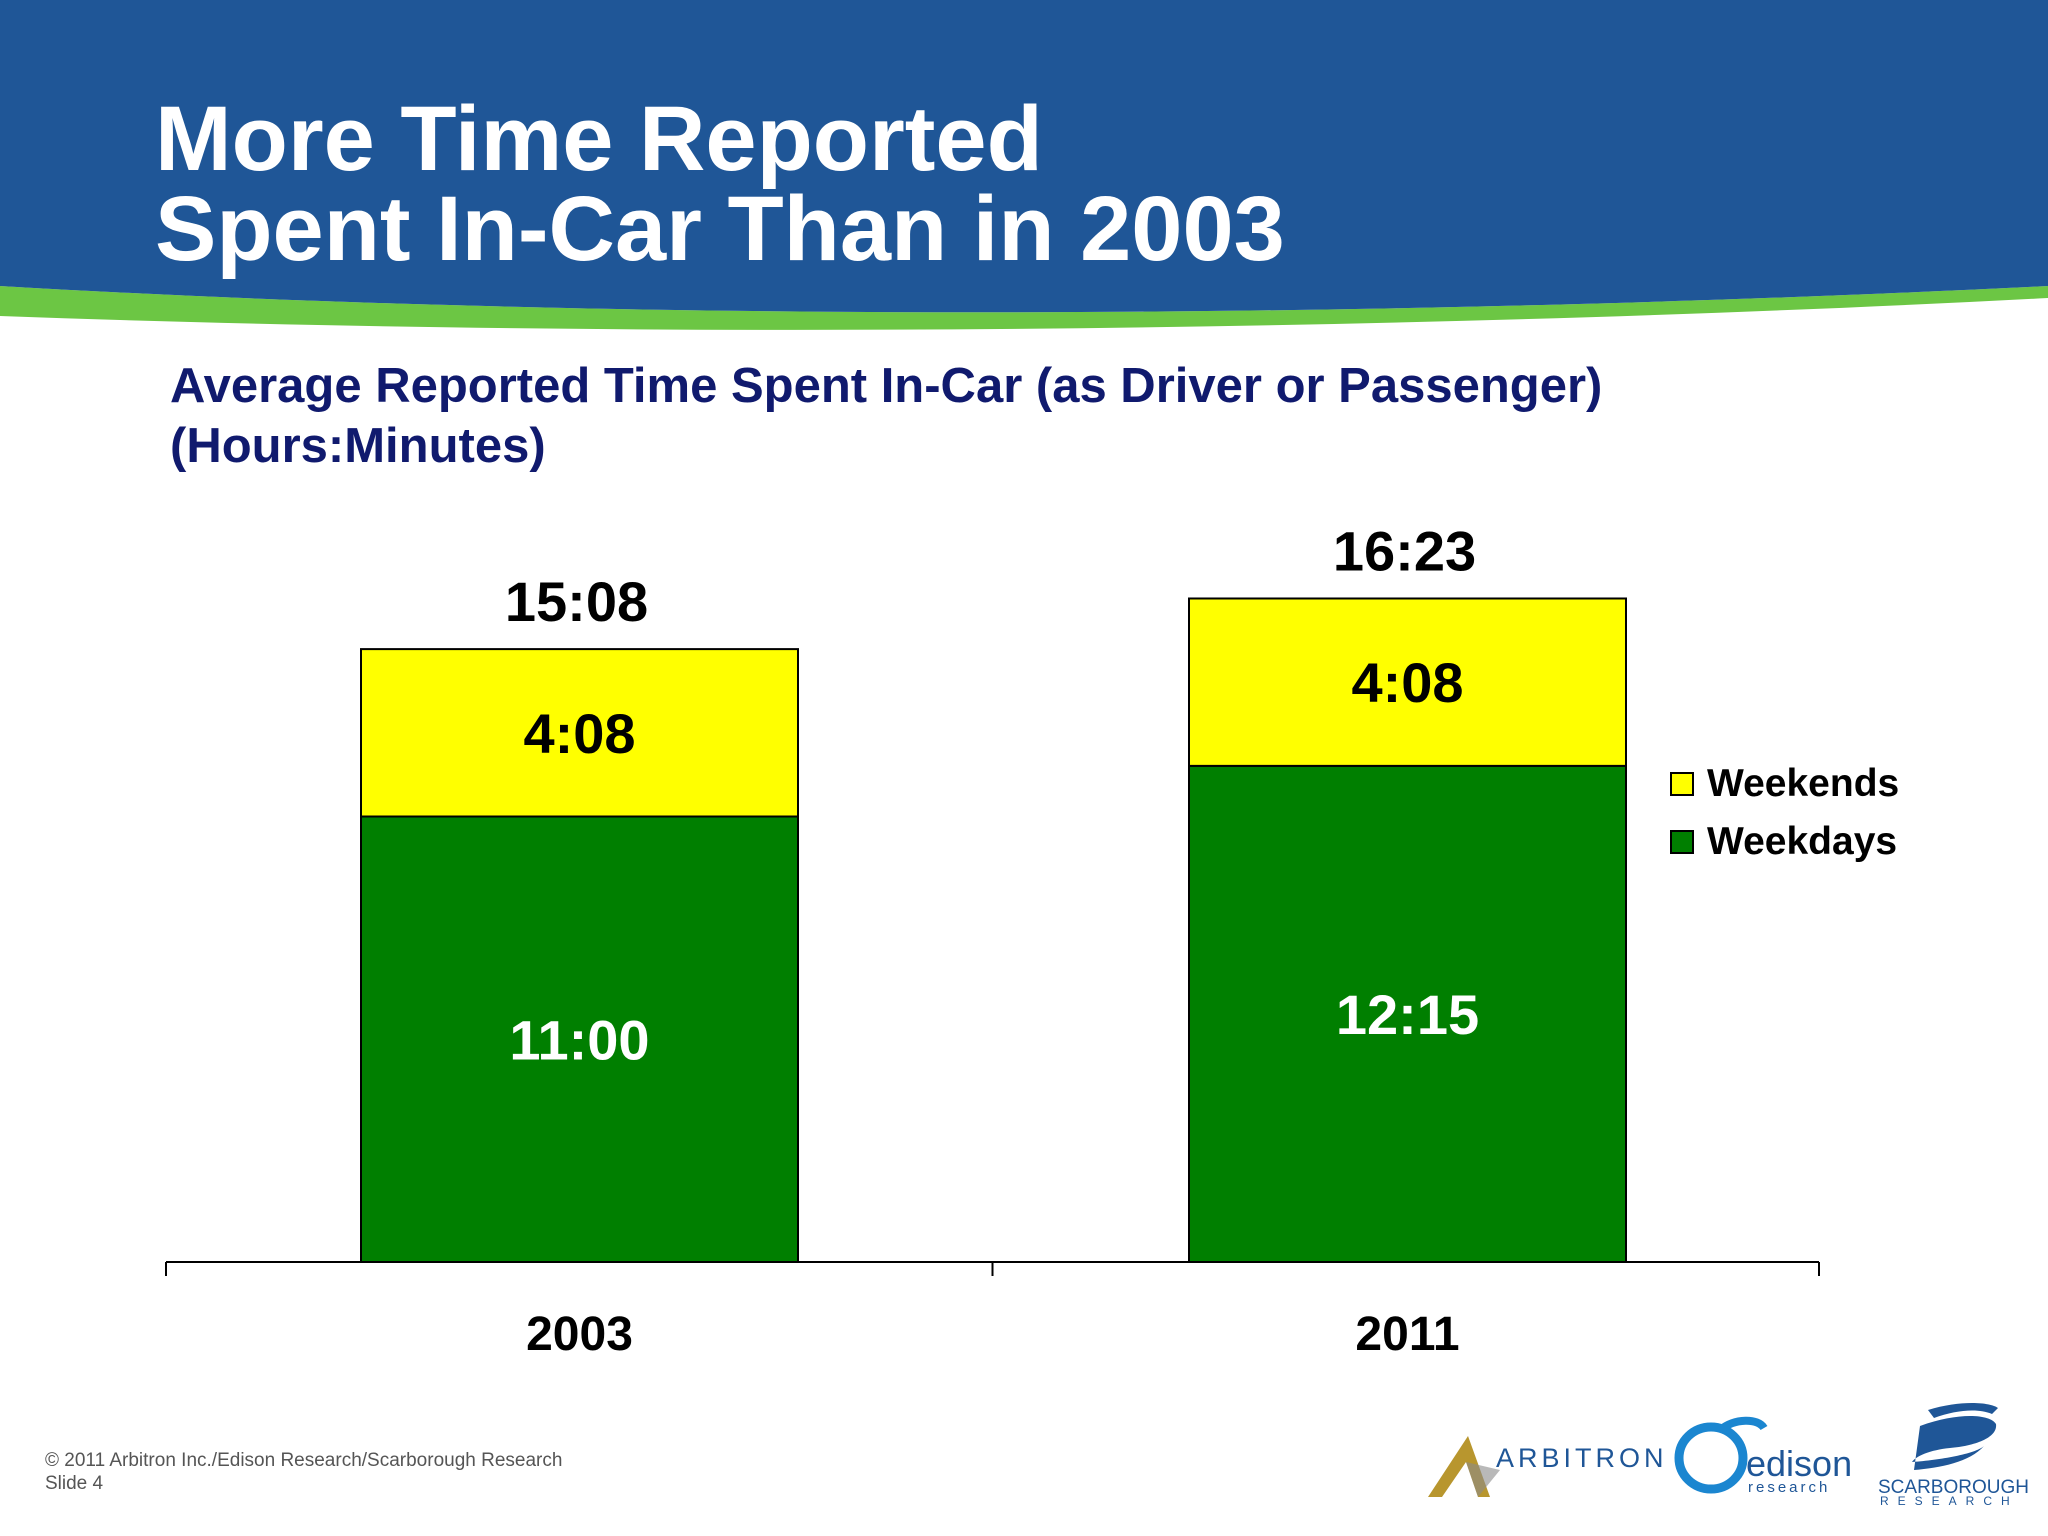 The image size is (2048, 1536). I want to click on x-axis, so click(992, 1268).